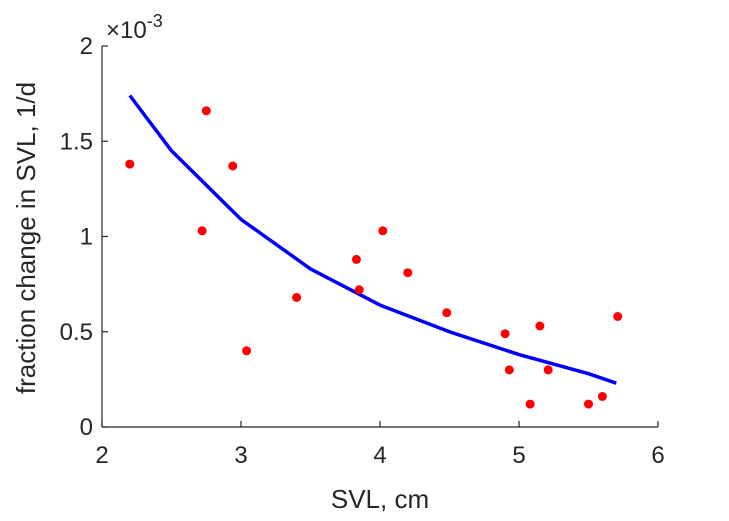 The height and width of the screenshot is (521, 729). I want to click on x-tick-label: 6, so click(657, 455).